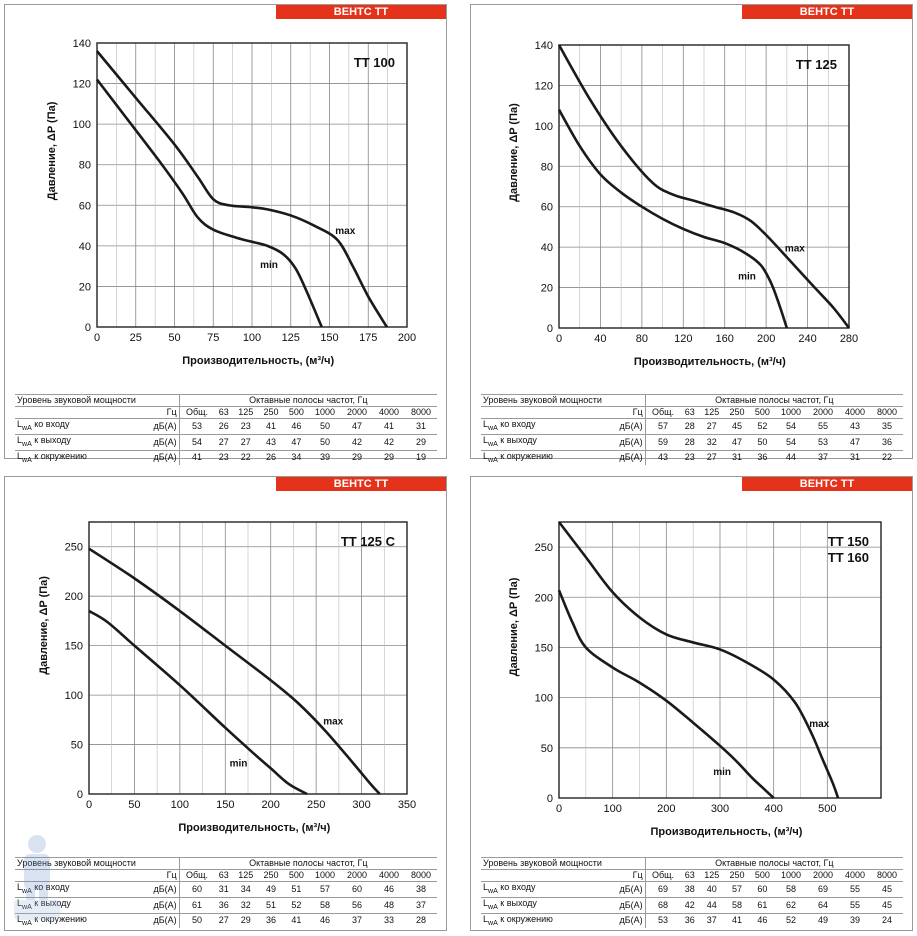 The image size is (917, 936). Describe the element at coordinates (357, 905) in the screenshot. I see `table-cell: 56` at that location.